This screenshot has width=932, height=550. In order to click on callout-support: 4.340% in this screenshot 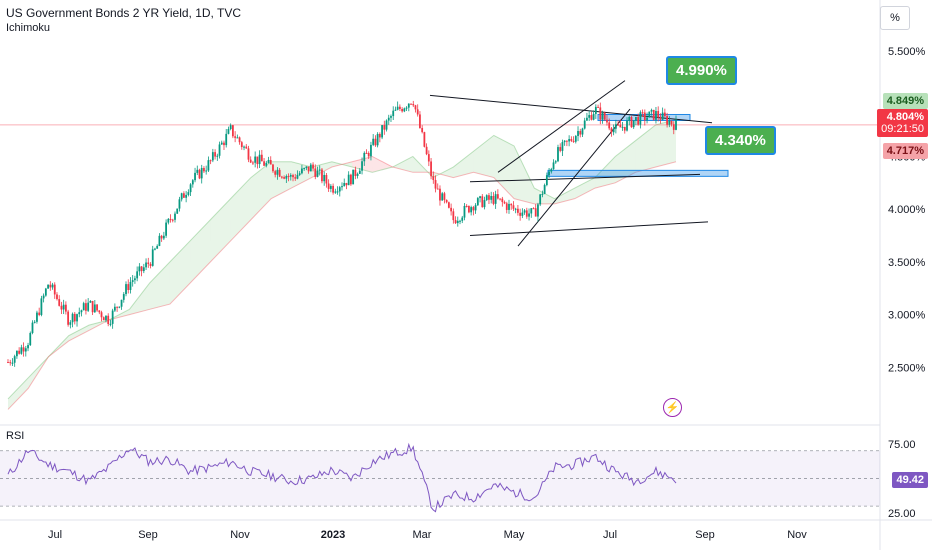, I will do `click(740, 140)`.